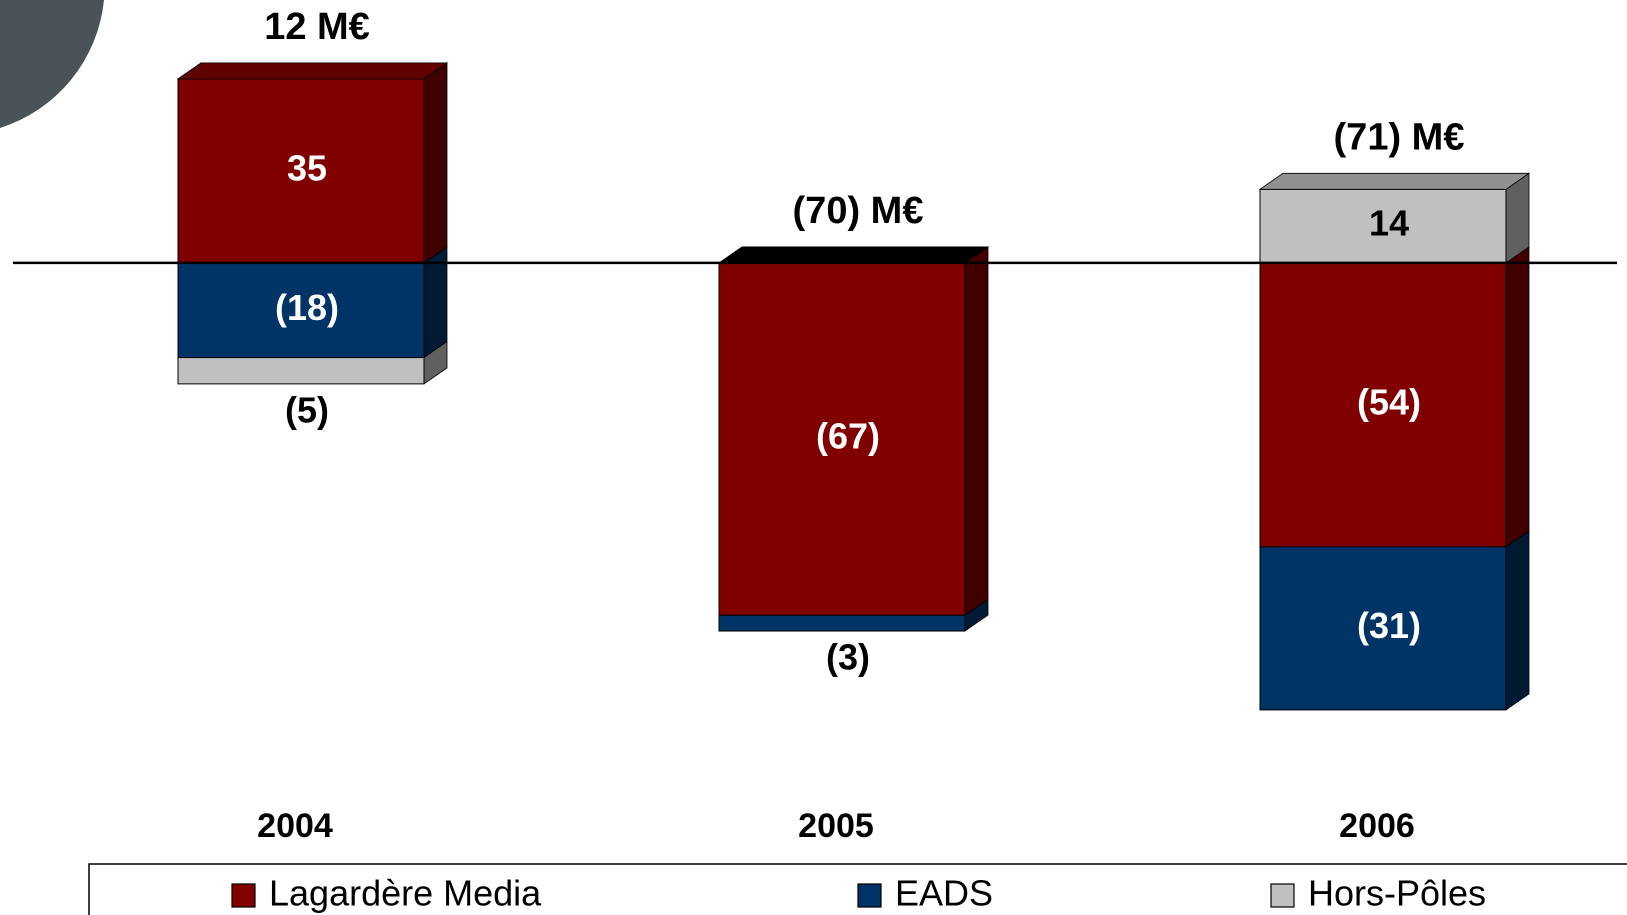 This screenshot has height=915, width=1627. What do you see at coordinates (52, 64) in the screenshot?
I see `photo-corner` at bounding box center [52, 64].